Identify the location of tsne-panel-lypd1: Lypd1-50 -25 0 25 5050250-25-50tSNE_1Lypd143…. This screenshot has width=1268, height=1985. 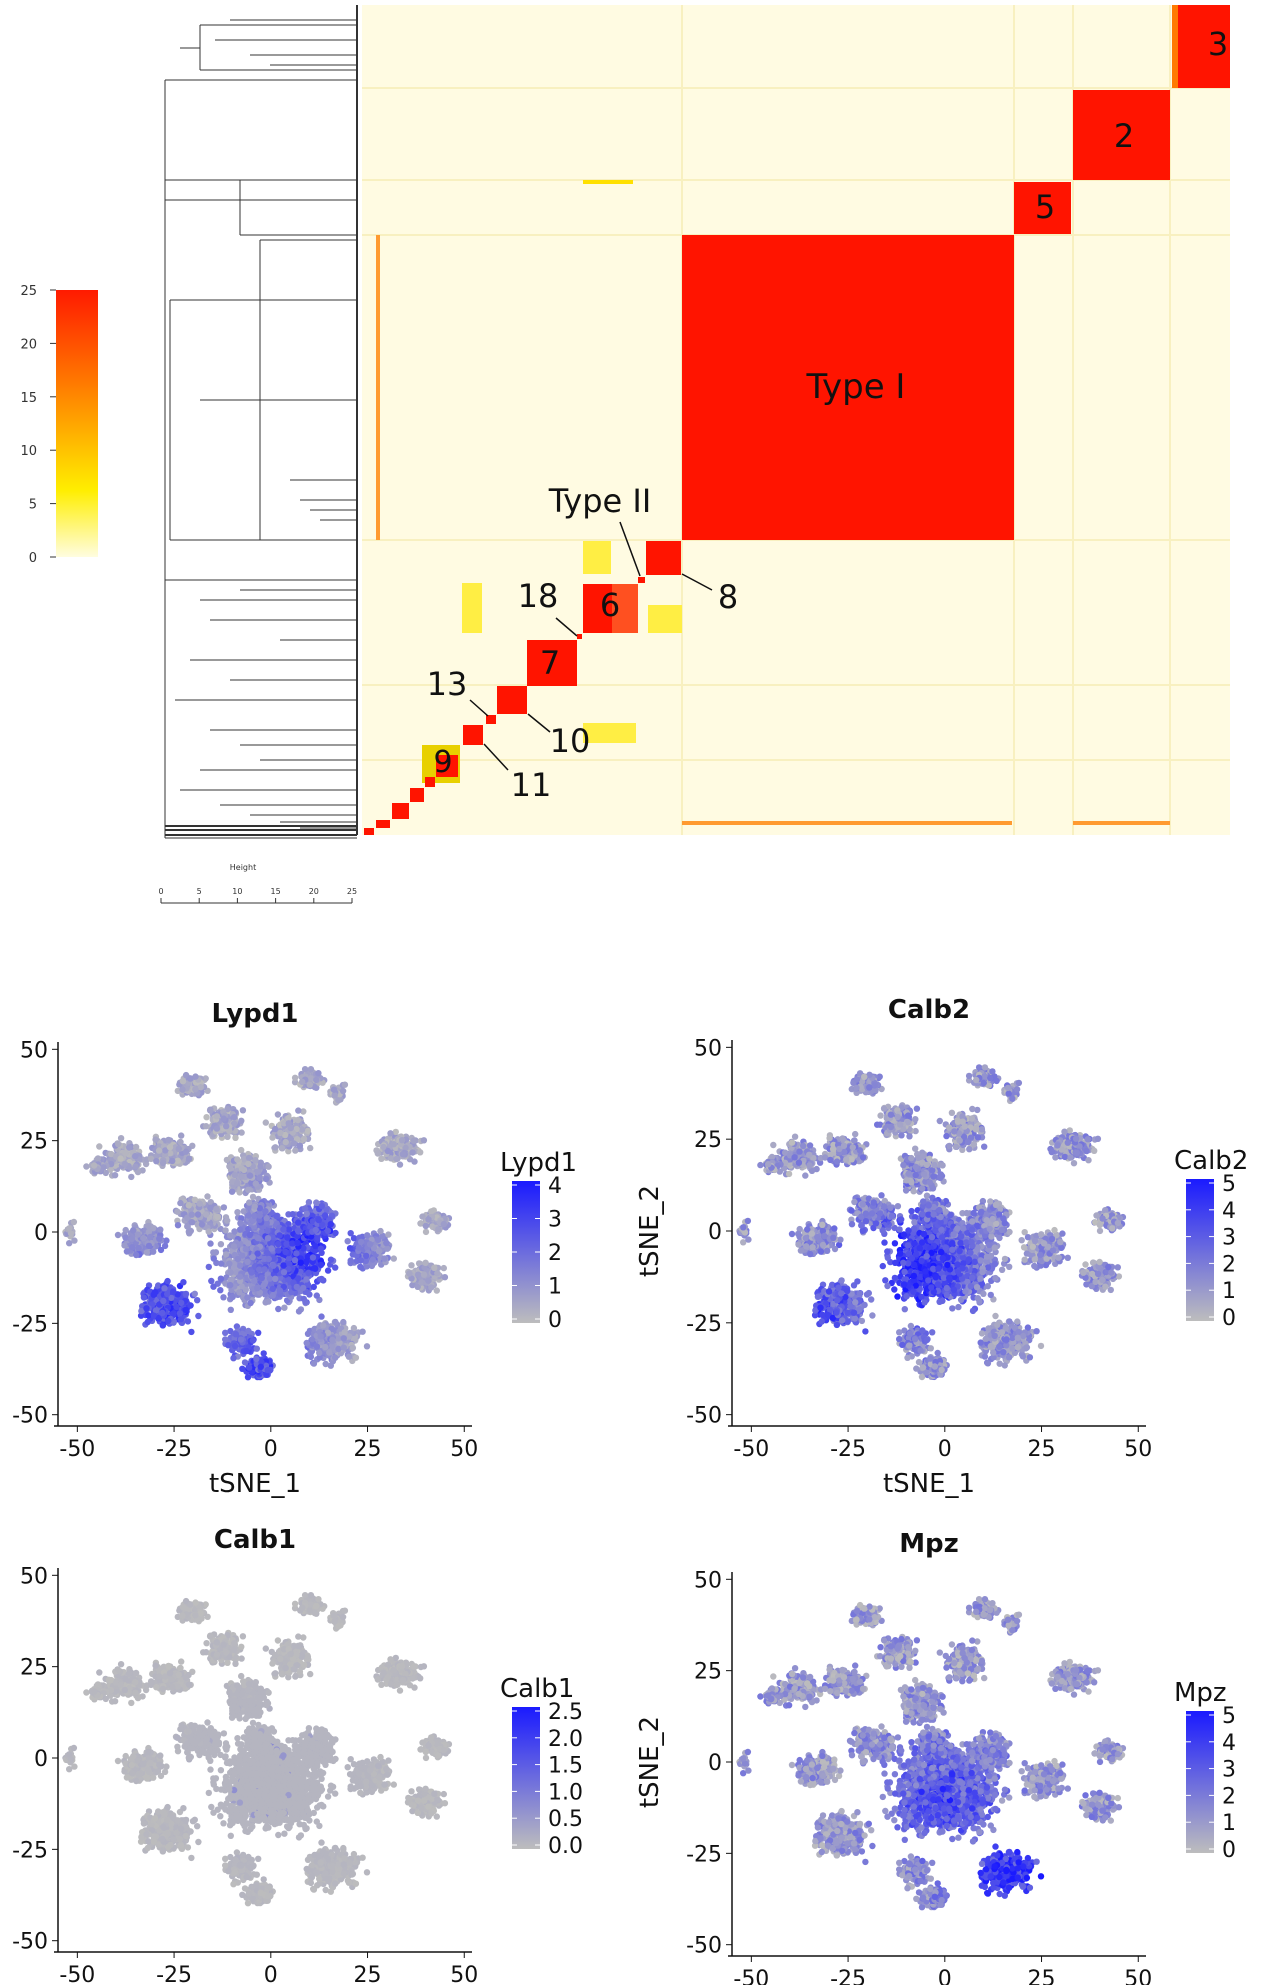
(294, 1249).